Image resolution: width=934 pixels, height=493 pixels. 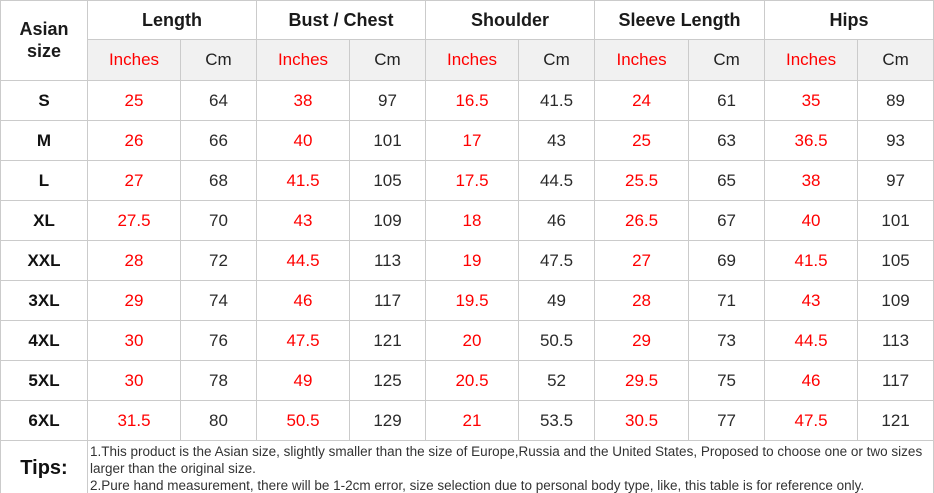 What do you see at coordinates (727, 100) in the screenshot?
I see `value-cell-cm: 61` at bounding box center [727, 100].